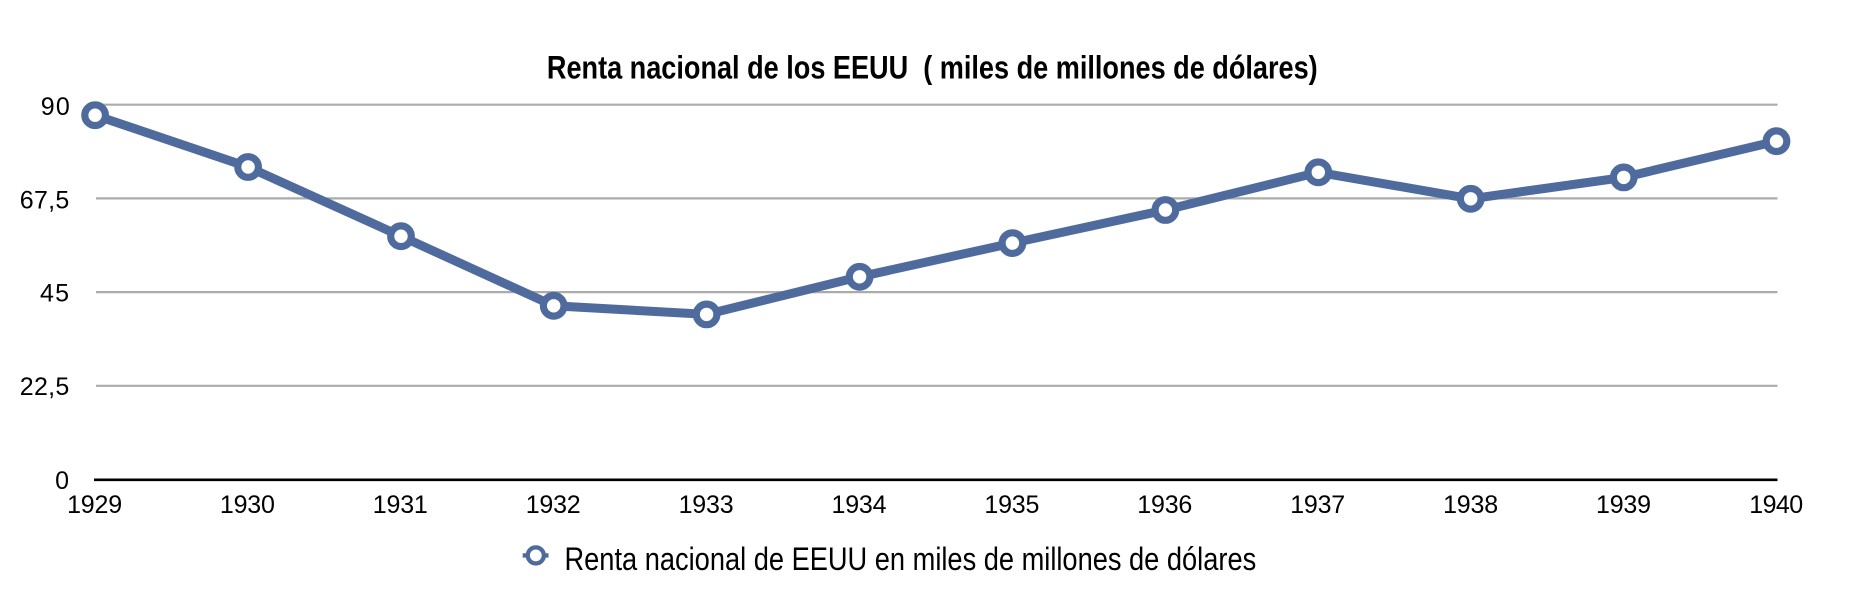 This screenshot has height=601, width=1853. What do you see at coordinates (859, 505) in the screenshot?
I see `svg-text: 1934` at bounding box center [859, 505].